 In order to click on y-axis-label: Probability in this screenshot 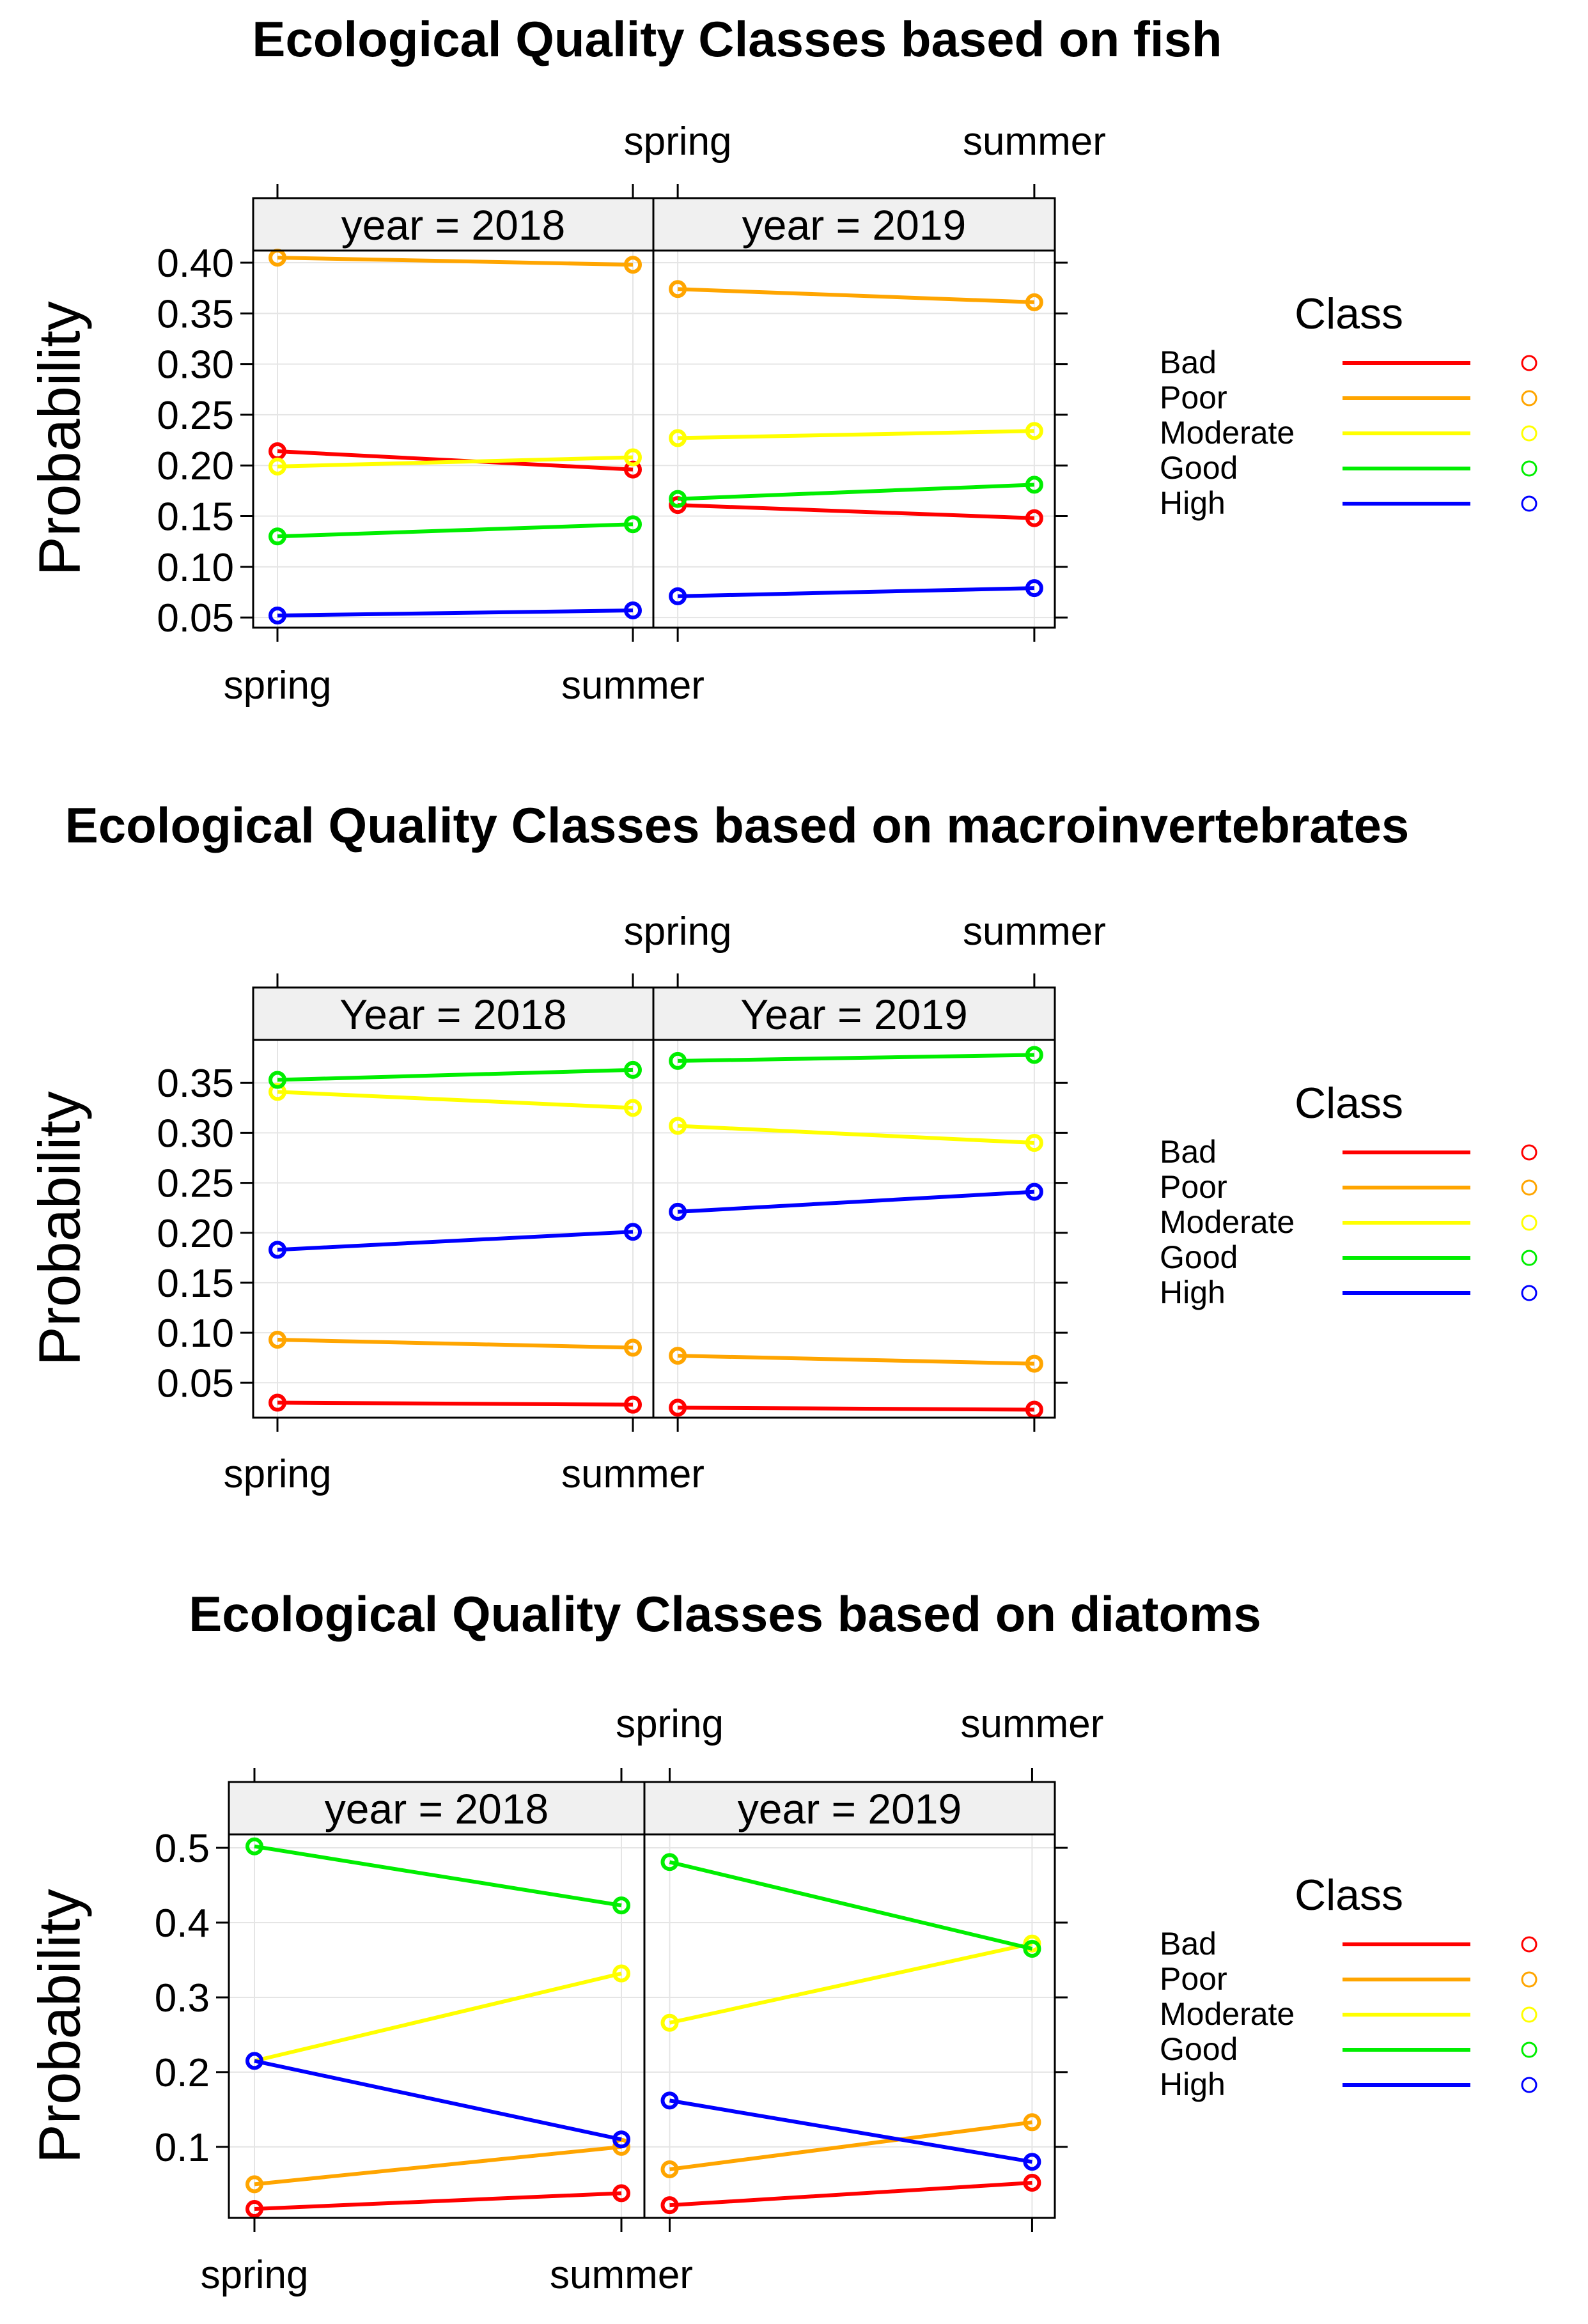, I will do `click(59, 1228)`.